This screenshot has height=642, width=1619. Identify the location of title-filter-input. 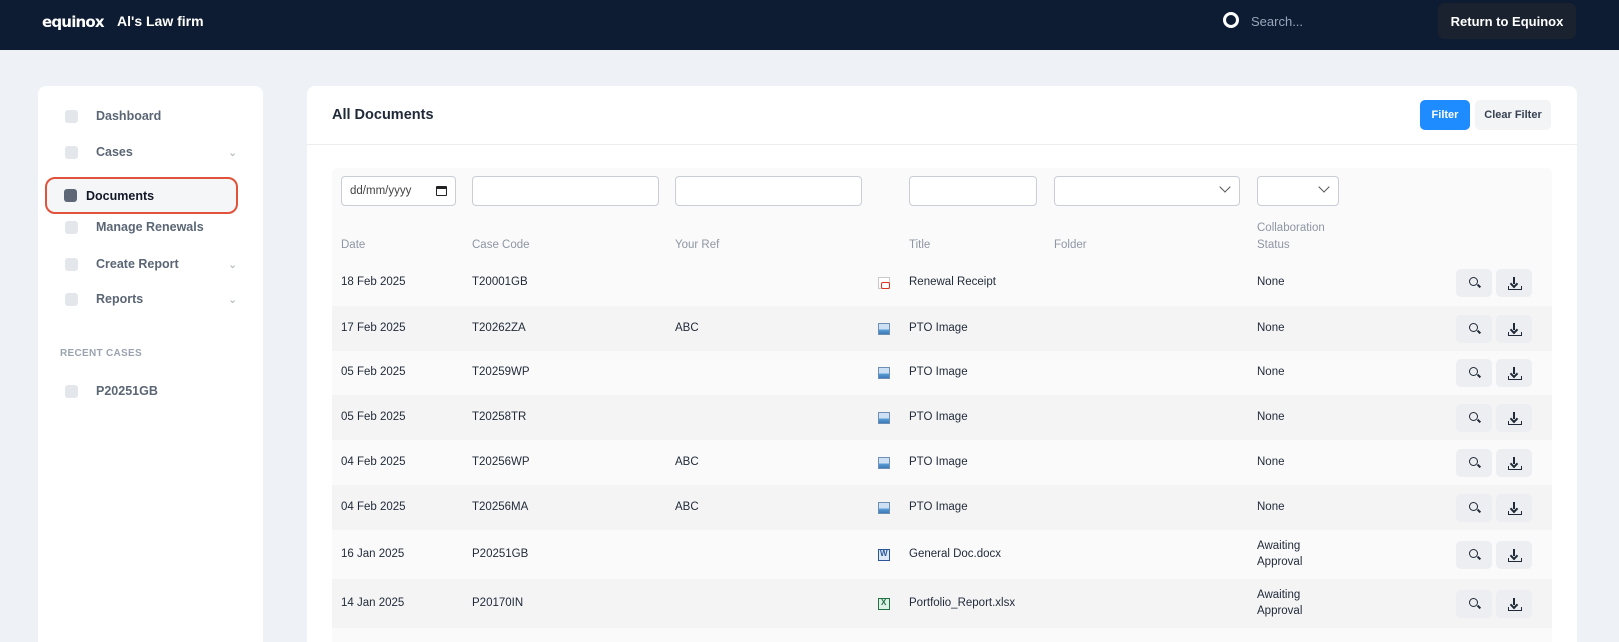
(973, 191).